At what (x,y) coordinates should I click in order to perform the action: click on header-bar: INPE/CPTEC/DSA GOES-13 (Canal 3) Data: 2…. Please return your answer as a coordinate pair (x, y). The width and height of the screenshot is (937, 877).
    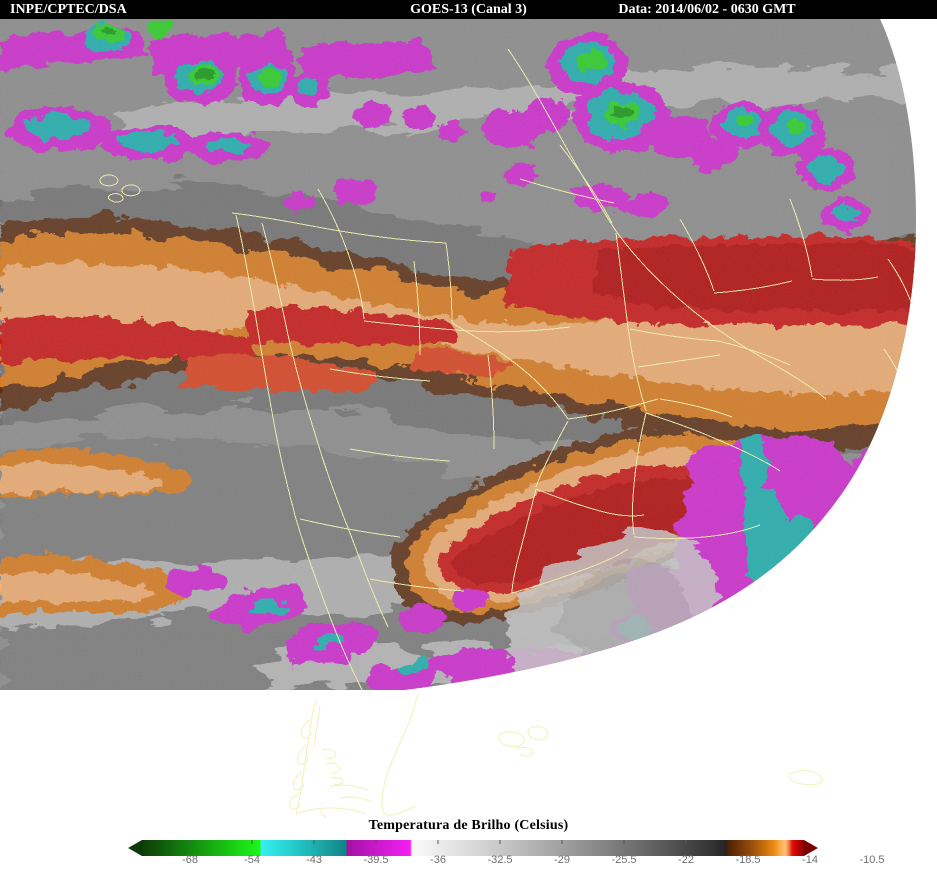
    Looking at the image, I should click on (468, 9).